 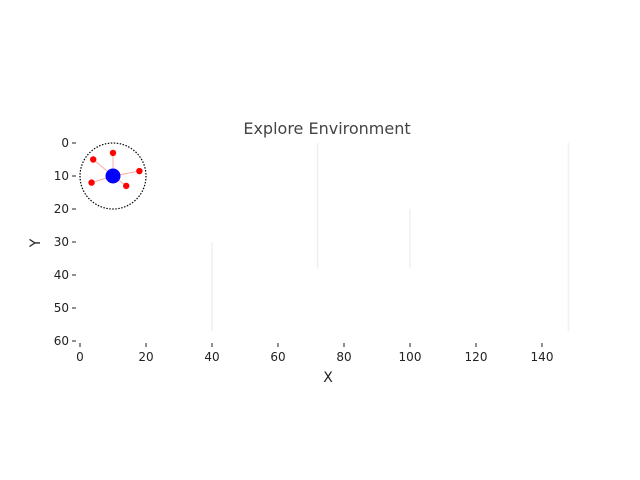 I want to click on chart-title: Explore Environment, so click(x=326, y=128).